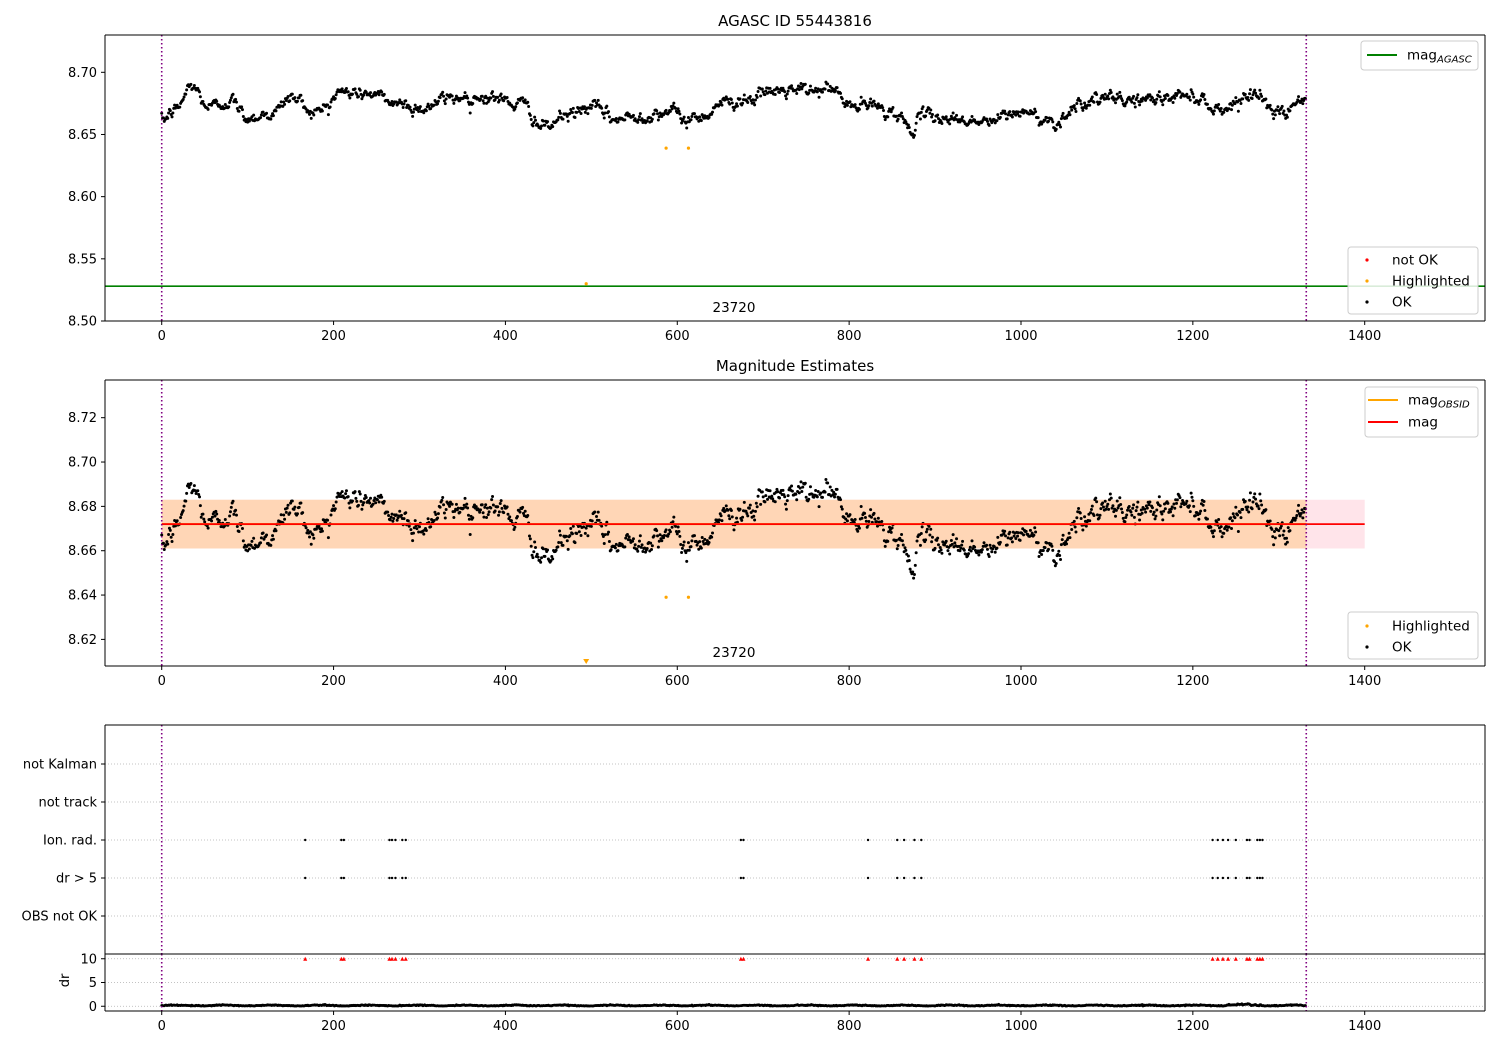 This screenshot has height=1050, width=1500. What do you see at coordinates (1413, 635) in the screenshot?
I see `legend-estimates-points` at bounding box center [1413, 635].